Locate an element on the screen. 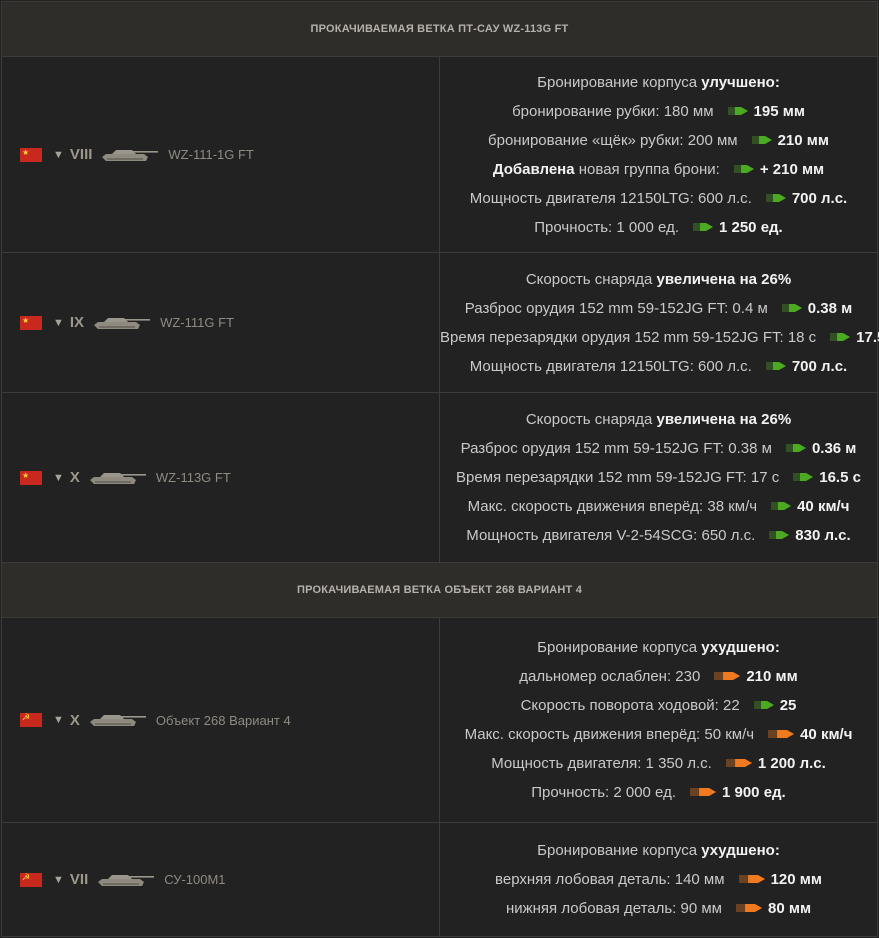 Image resolution: width=879 pixels, height=938 pixels. tank-info: ★ ▼ VIII WZ-111-1G FT is located at coordinates (220, 154).